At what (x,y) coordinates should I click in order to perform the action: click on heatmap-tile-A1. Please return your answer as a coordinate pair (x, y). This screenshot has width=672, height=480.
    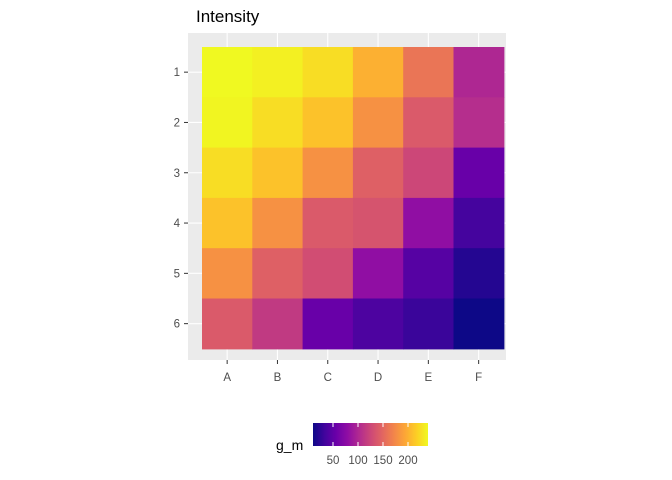
    Looking at the image, I should click on (227, 72).